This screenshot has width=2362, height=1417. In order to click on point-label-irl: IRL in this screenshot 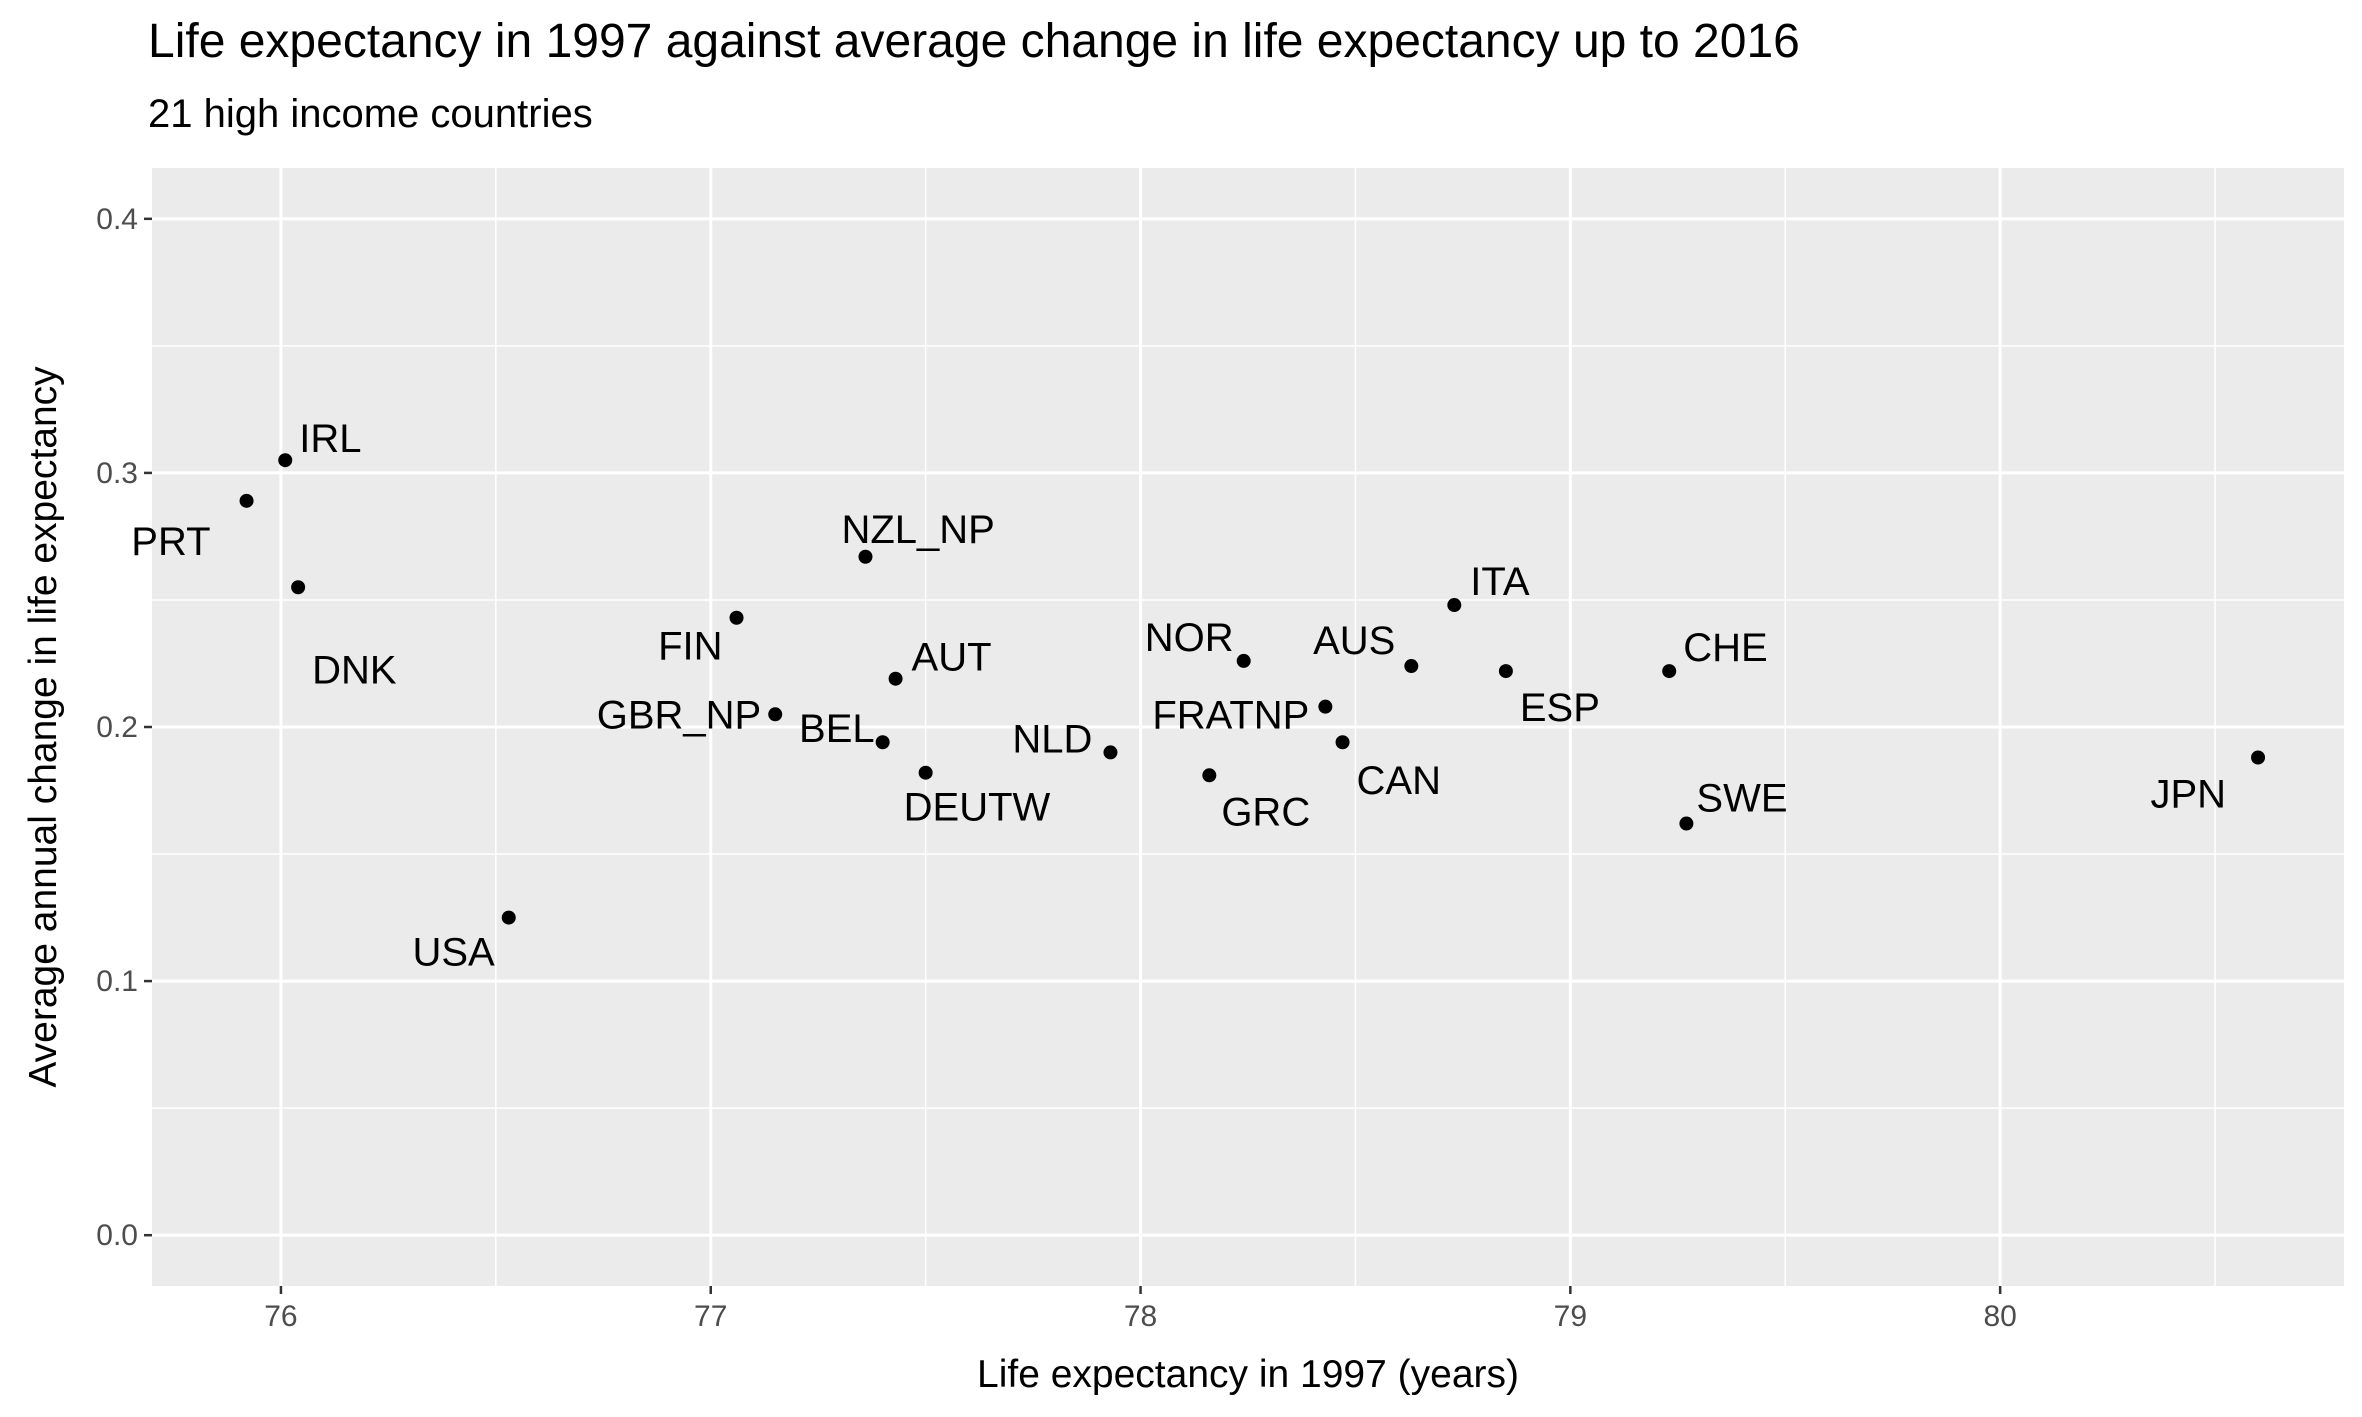, I will do `click(330, 439)`.